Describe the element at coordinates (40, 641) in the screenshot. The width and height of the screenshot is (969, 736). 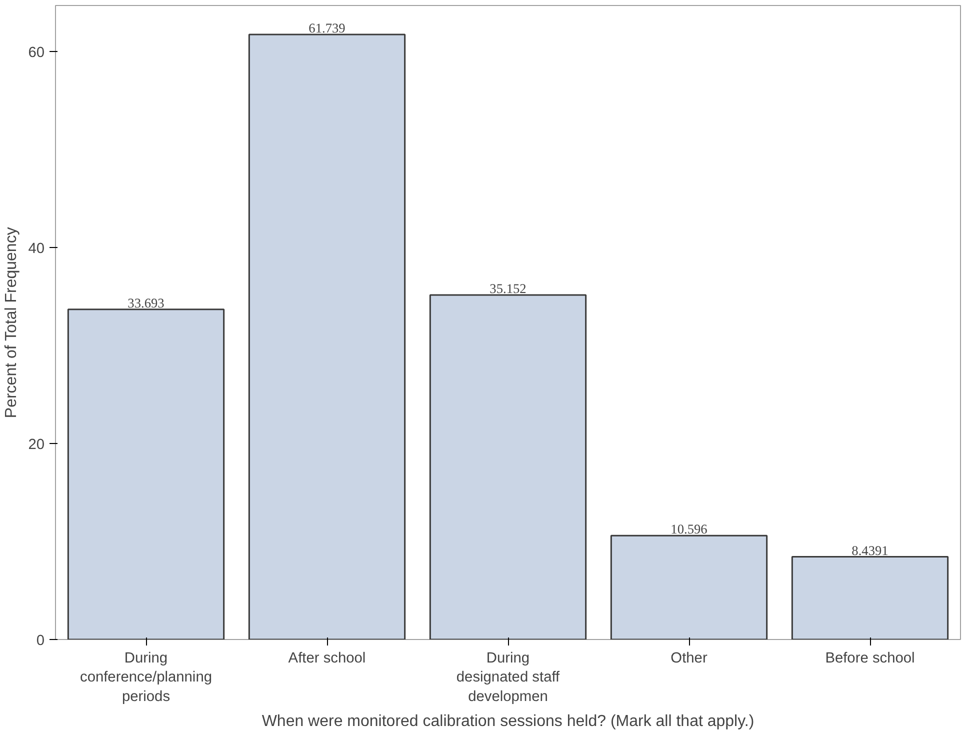
I see `y-tick-label: 0` at that location.